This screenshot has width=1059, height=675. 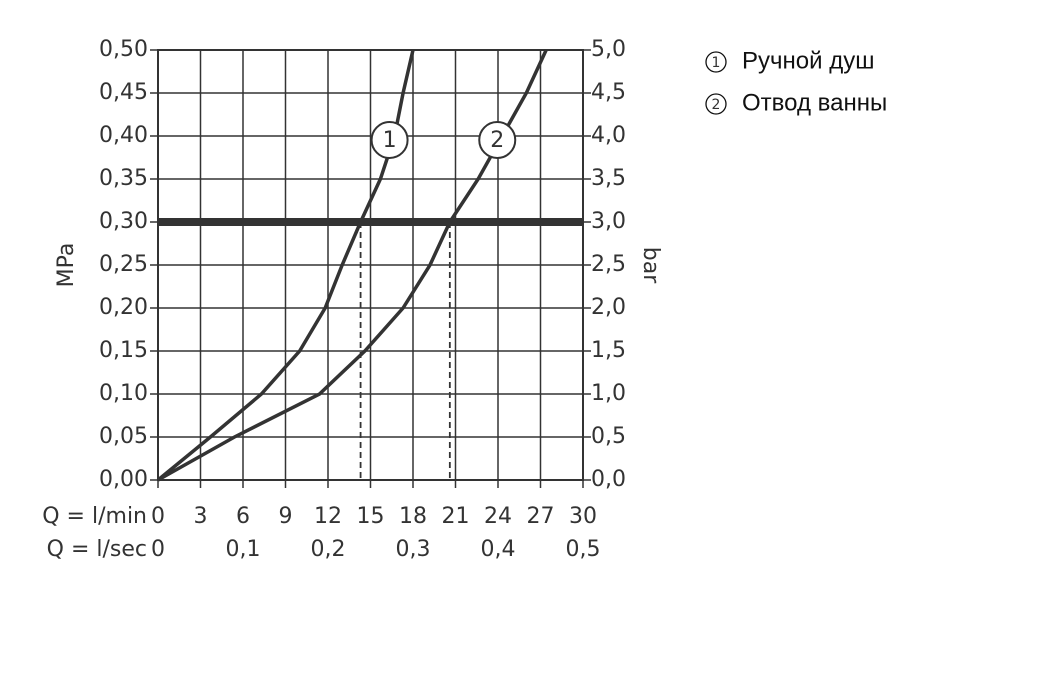 What do you see at coordinates (66, 265) in the screenshot?
I see `y-axis-label: MPa` at bounding box center [66, 265].